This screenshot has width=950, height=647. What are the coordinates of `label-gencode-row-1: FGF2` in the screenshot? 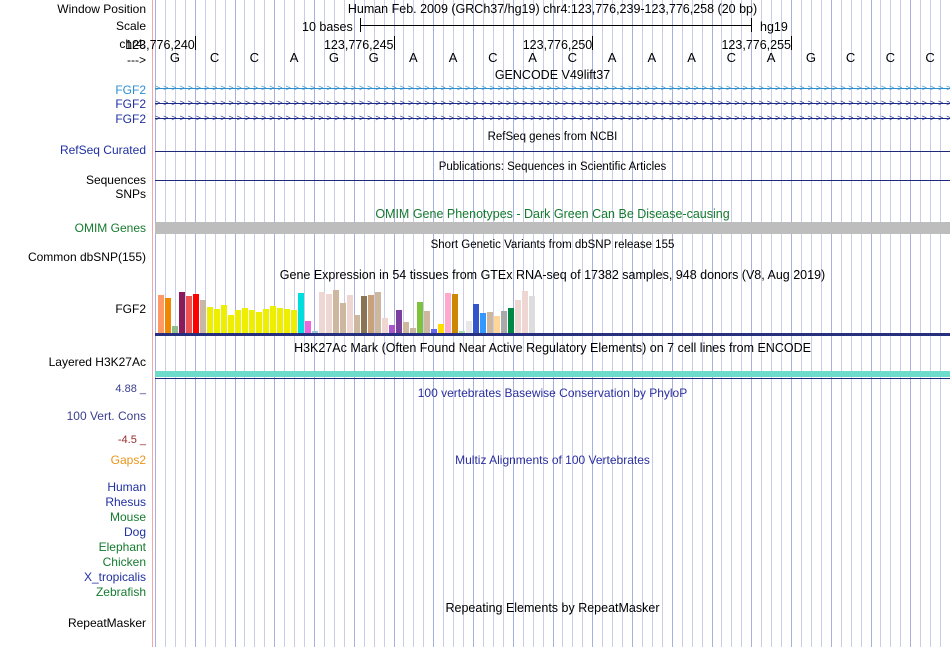 It's located at (130, 90).